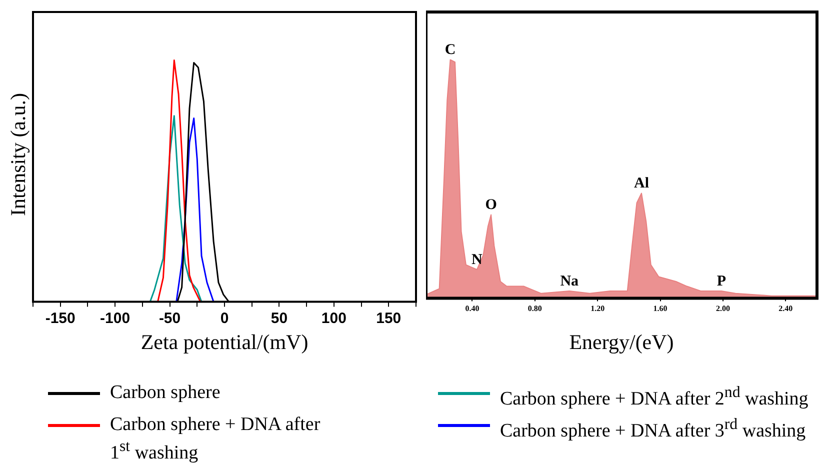 This screenshot has height=473, width=821. I want to click on x-axis-title: Energy/(eV), so click(621, 342).